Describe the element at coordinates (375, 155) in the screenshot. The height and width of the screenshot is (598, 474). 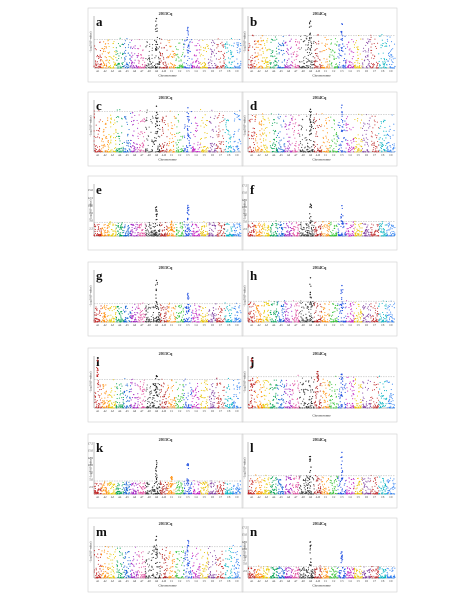
I see `x-tick-label: C7` at that location.